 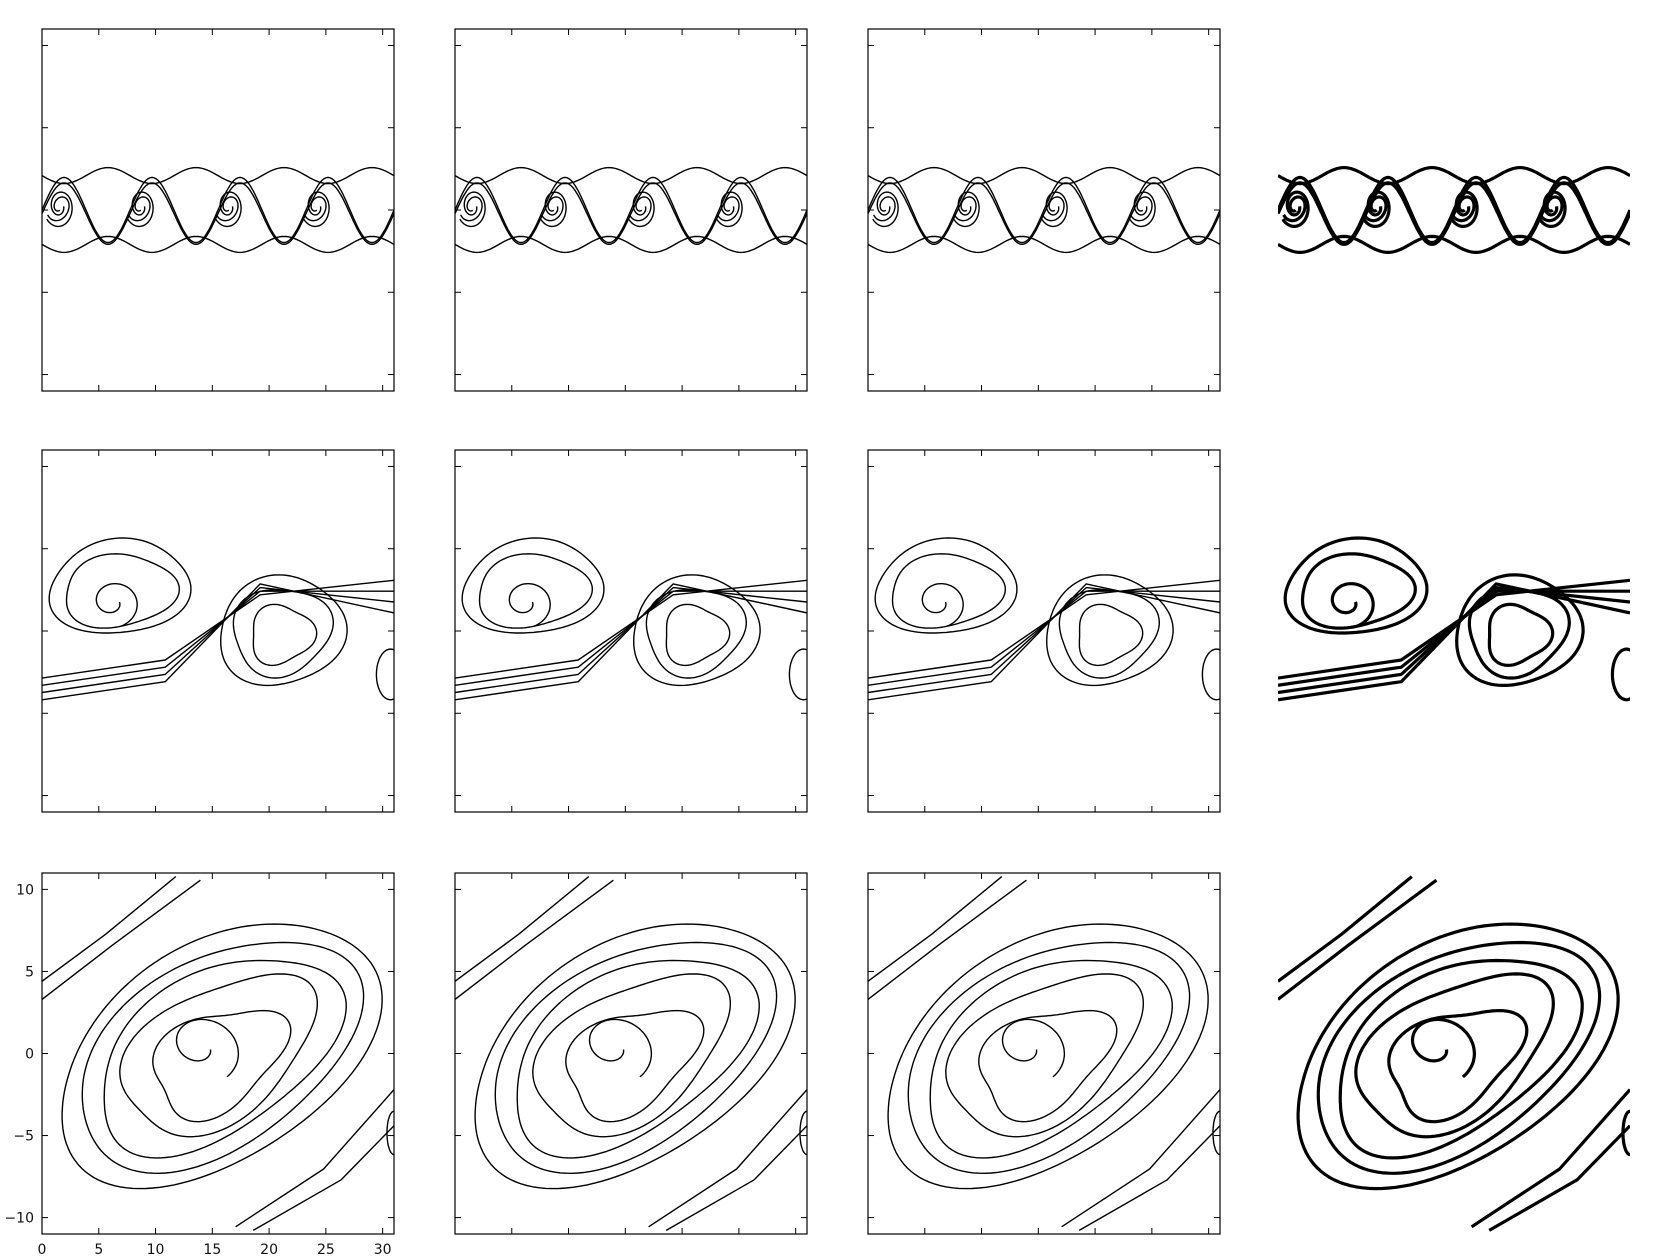 I want to click on panel-r1-c4, so click(x=1454, y=210).